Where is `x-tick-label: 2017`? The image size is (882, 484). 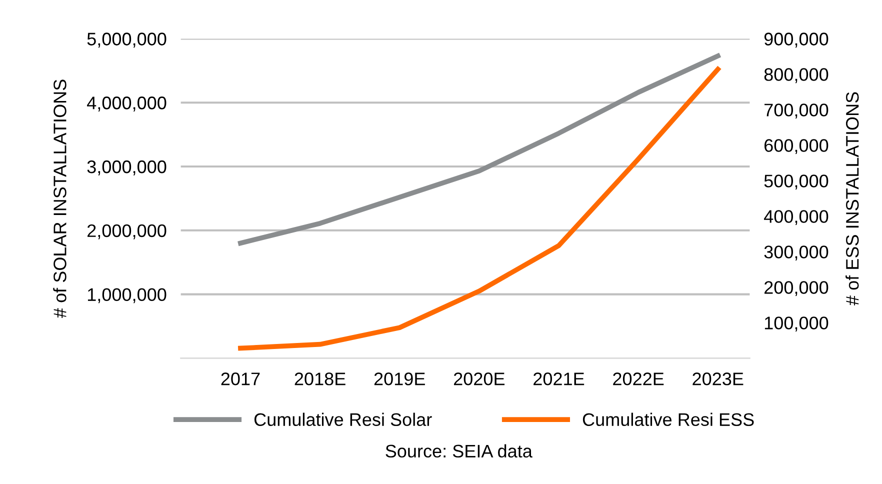 x-tick-label: 2017 is located at coordinates (240, 379).